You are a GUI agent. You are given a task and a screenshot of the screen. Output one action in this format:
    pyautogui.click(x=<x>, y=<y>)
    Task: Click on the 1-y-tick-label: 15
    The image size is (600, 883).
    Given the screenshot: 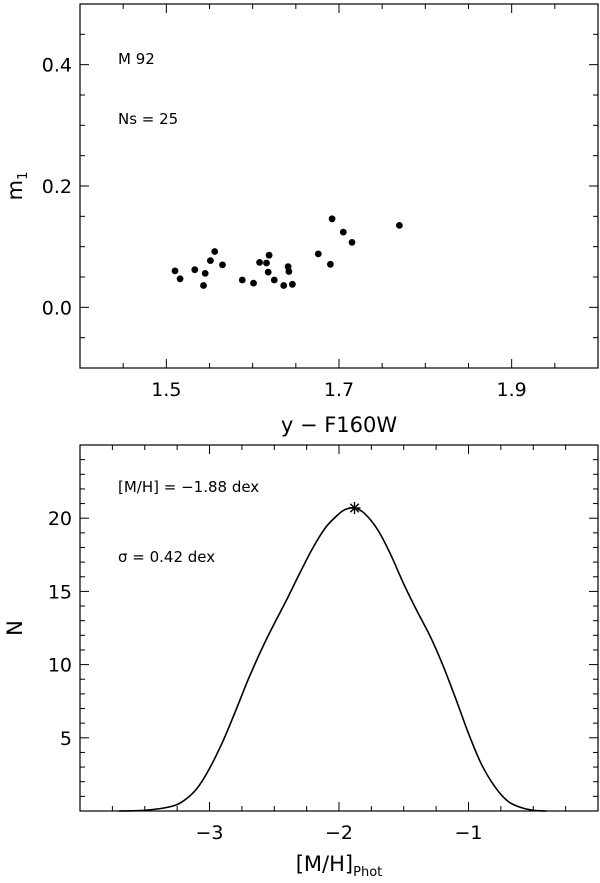 What is the action you would take?
    pyautogui.click(x=60, y=592)
    